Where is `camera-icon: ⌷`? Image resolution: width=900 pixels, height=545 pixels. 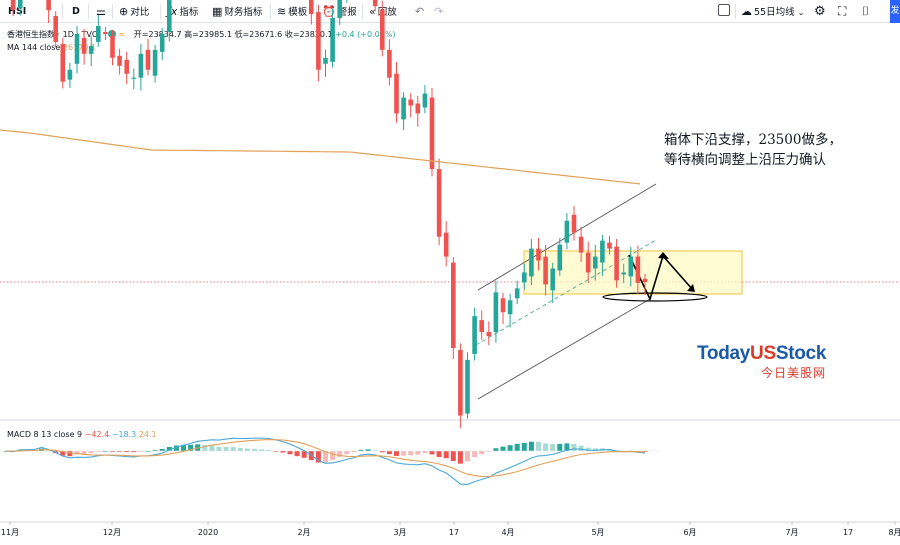
camera-icon: ⌷ is located at coordinates (866, 11).